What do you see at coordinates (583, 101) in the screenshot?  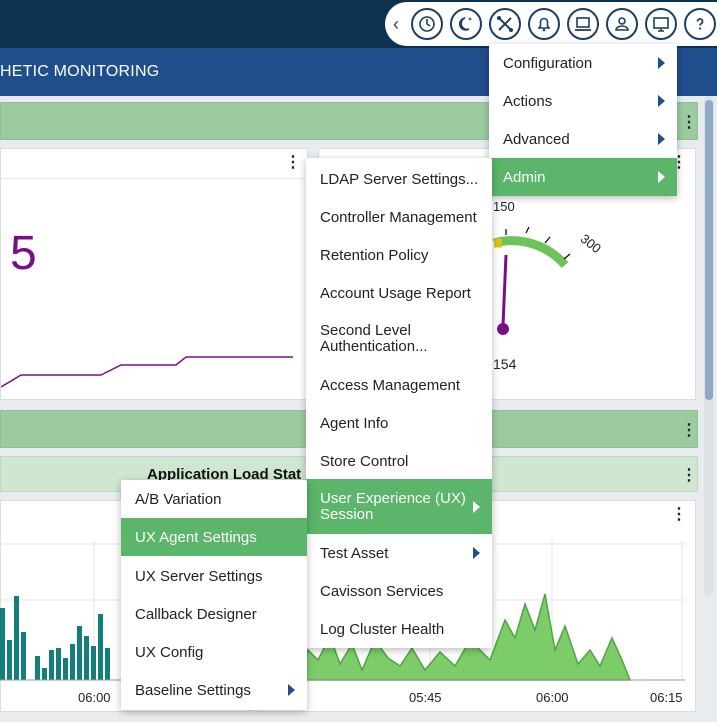 I see `menu-item-actions: Actions` at bounding box center [583, 101].